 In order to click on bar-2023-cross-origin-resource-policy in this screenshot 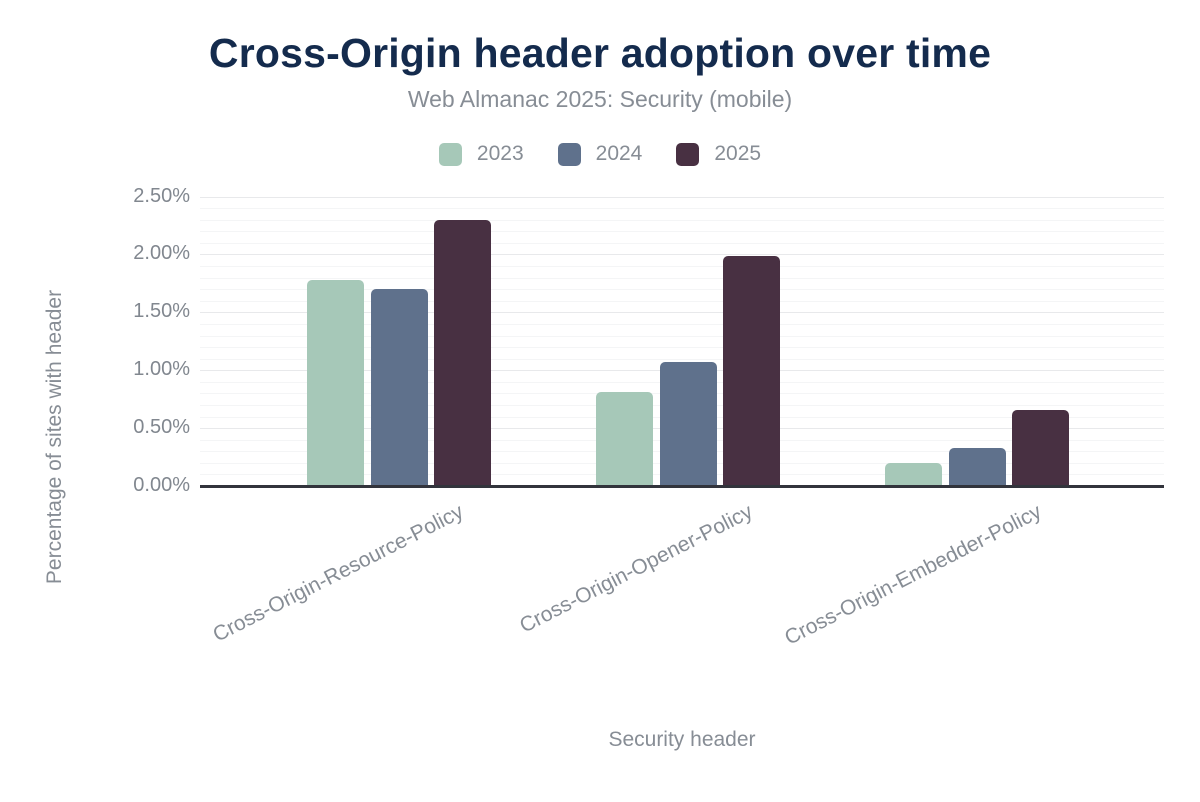, I will do `click(336, 382)`.